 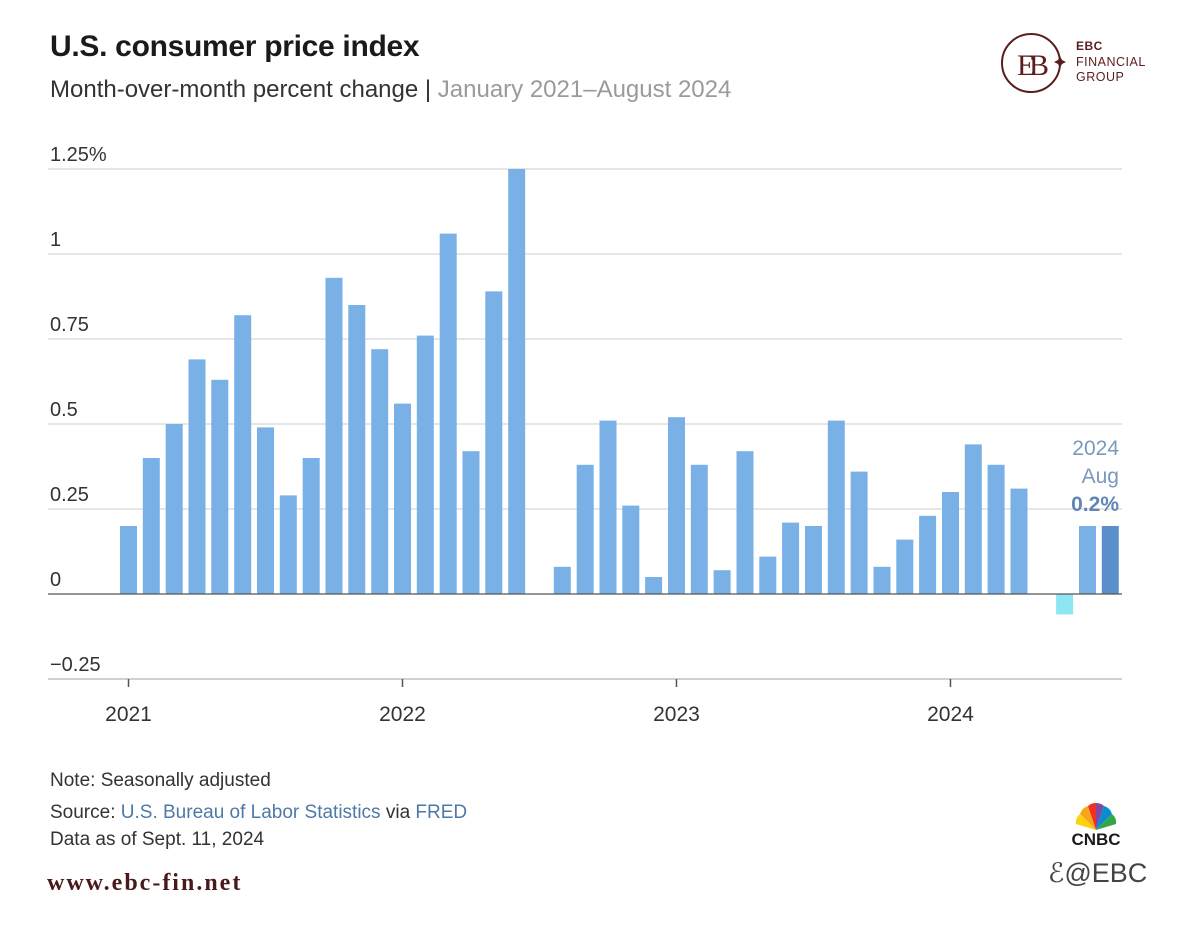 What do you see at coordinates (157, 839) in the screenshot?
I see `data-date: Data as of Sept. 11, 2024` at bounding box center [157, 839].